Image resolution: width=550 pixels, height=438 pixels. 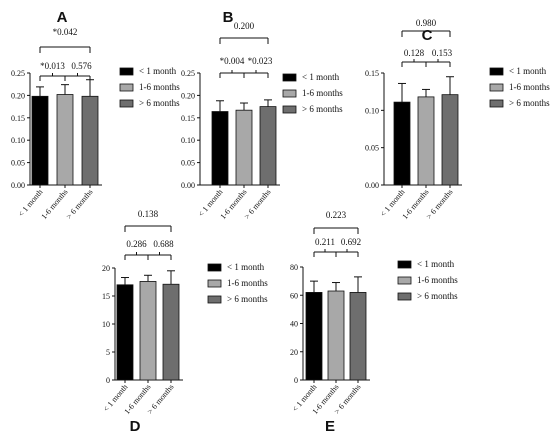 What do you see at coordinates (106, 296) in the screenshot?
I see `y-tick-label: 15` at bounding box center [106, 296].